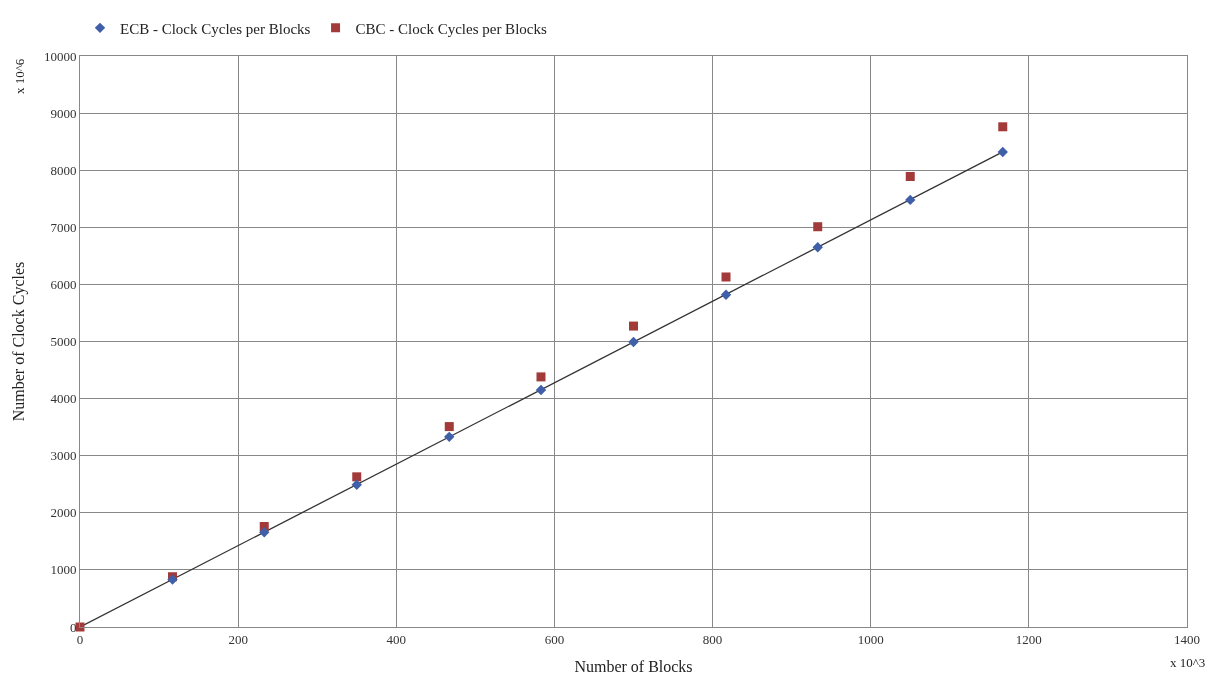  Describe the element at coordinates (73, 627) in the screenshot. I see `y-tick-label: 0` at that location.